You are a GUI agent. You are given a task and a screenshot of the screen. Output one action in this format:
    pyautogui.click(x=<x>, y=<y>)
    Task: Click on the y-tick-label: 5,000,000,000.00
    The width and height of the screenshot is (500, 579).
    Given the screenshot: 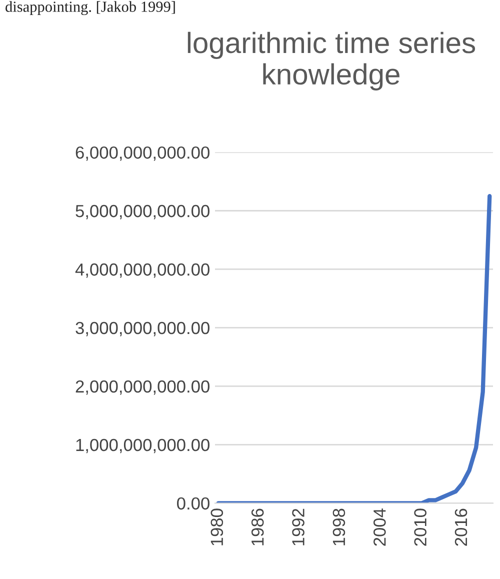 What is the action you would take?
    pyautogui.click(x=143, y=212)
    